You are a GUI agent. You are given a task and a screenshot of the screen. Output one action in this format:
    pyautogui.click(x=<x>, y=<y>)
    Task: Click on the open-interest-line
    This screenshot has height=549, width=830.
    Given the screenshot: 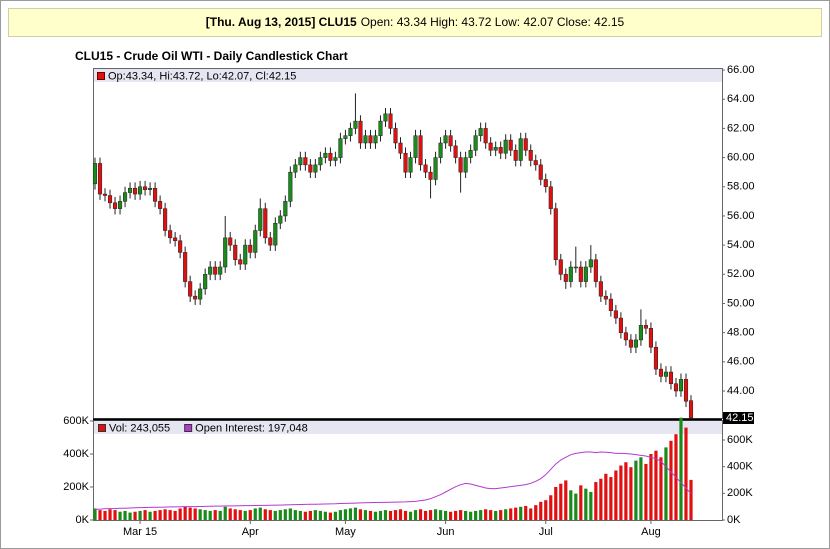 What is the action you would take?
    pyautogui.click(x=393, y=480)
    